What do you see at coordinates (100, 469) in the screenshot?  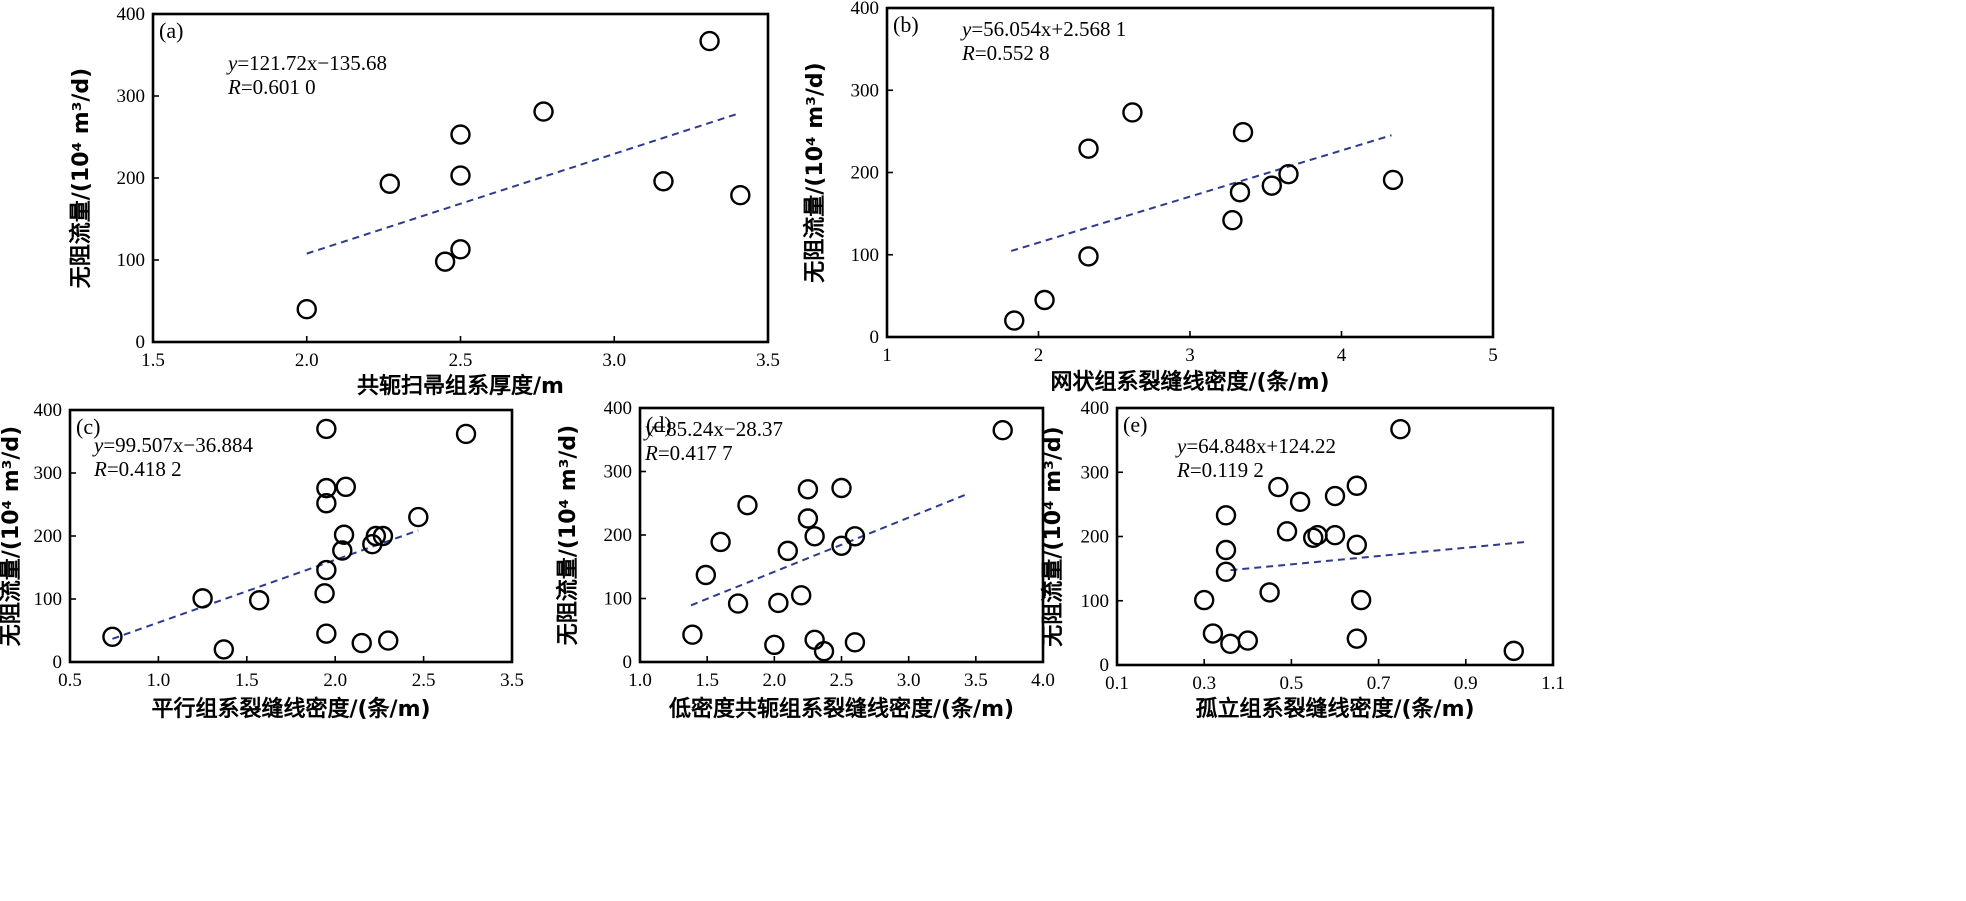 I see `r-variable: R` at bounding box center [100, 469].